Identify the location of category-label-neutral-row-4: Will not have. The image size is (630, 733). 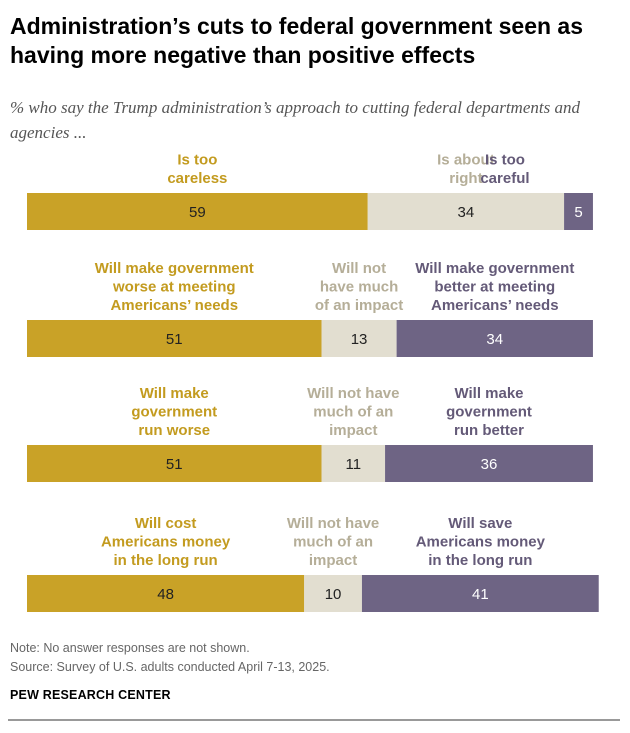
(333, 523).